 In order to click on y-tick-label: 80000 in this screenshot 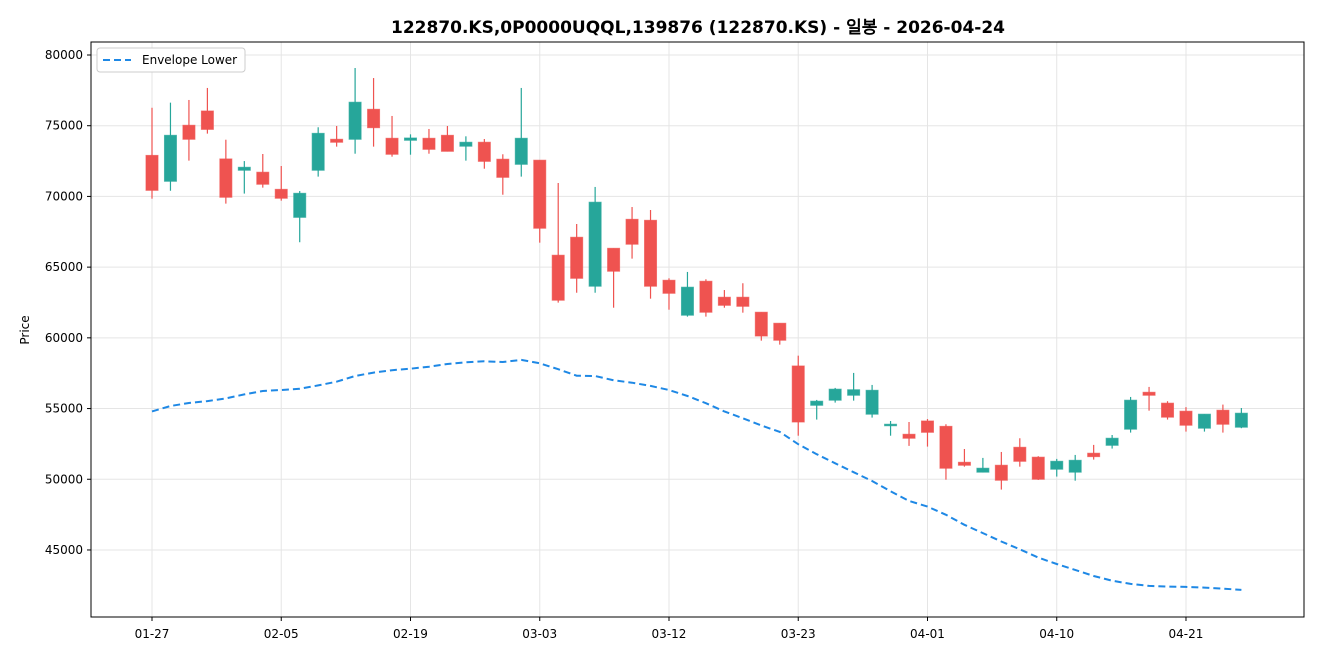, I will do `click(64, 55)`.